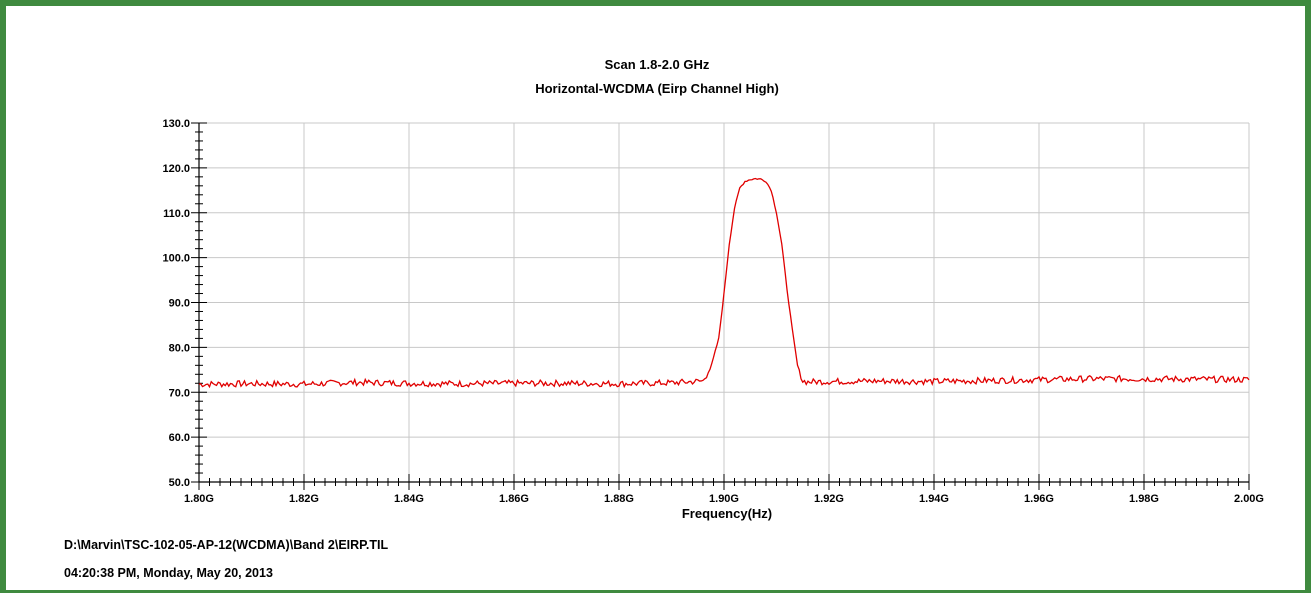 The image size is (1311, 593). Describe the element at coordinates (176, 259) in the screenshot. I see `y-tick-label: 100.0` at that location.